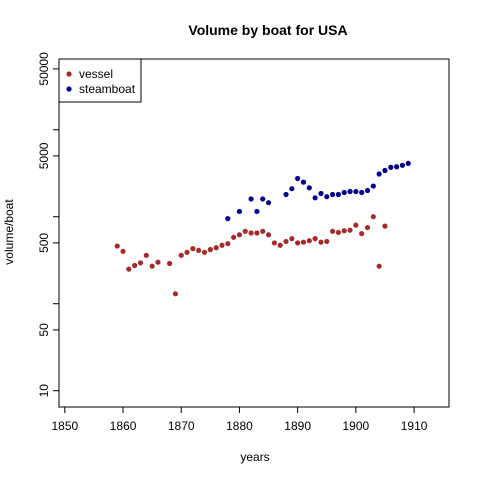 The image size is (480, 485). Describe the element at coordinates (69, 74) in the screenshot. I see `legend-marker-vessel` at that location.